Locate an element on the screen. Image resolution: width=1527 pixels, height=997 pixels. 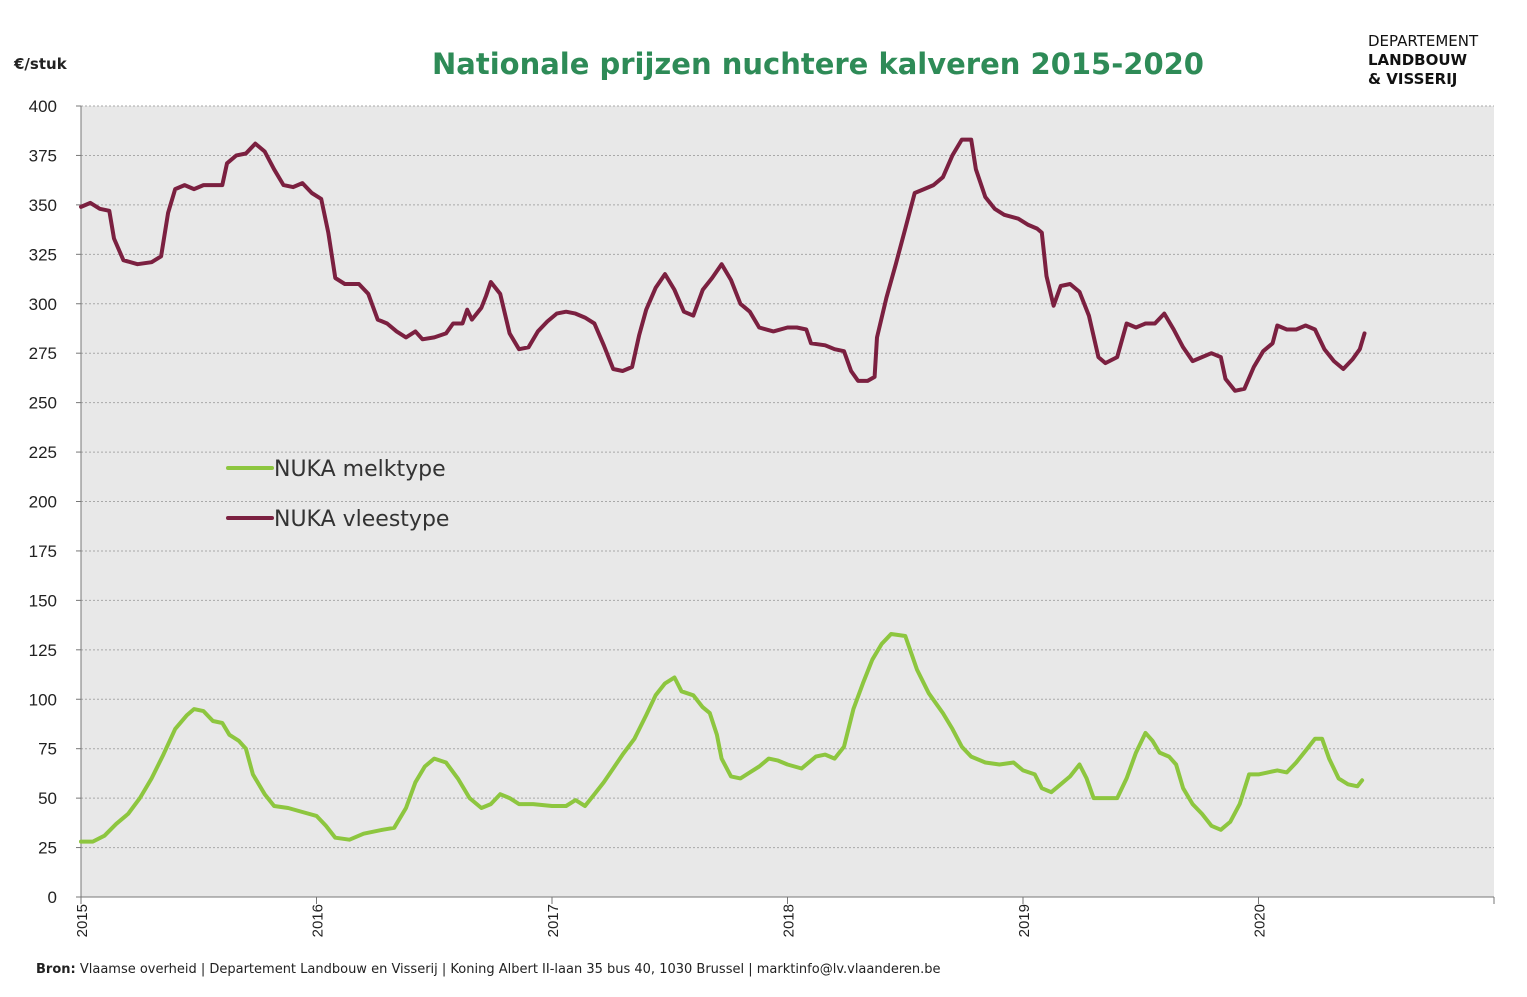
x-axis-ticks: 2015 2016 2017 2018 2019 2020 is located at coordinates (784, 917).